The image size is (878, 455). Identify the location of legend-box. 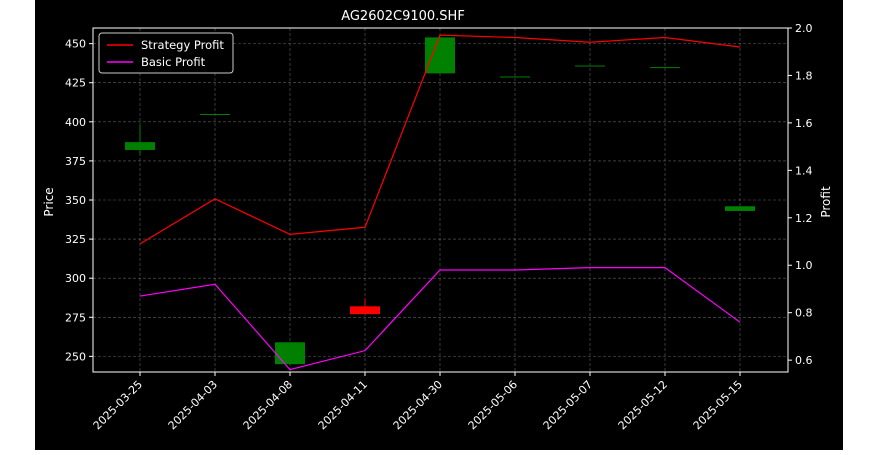
(166, 53).